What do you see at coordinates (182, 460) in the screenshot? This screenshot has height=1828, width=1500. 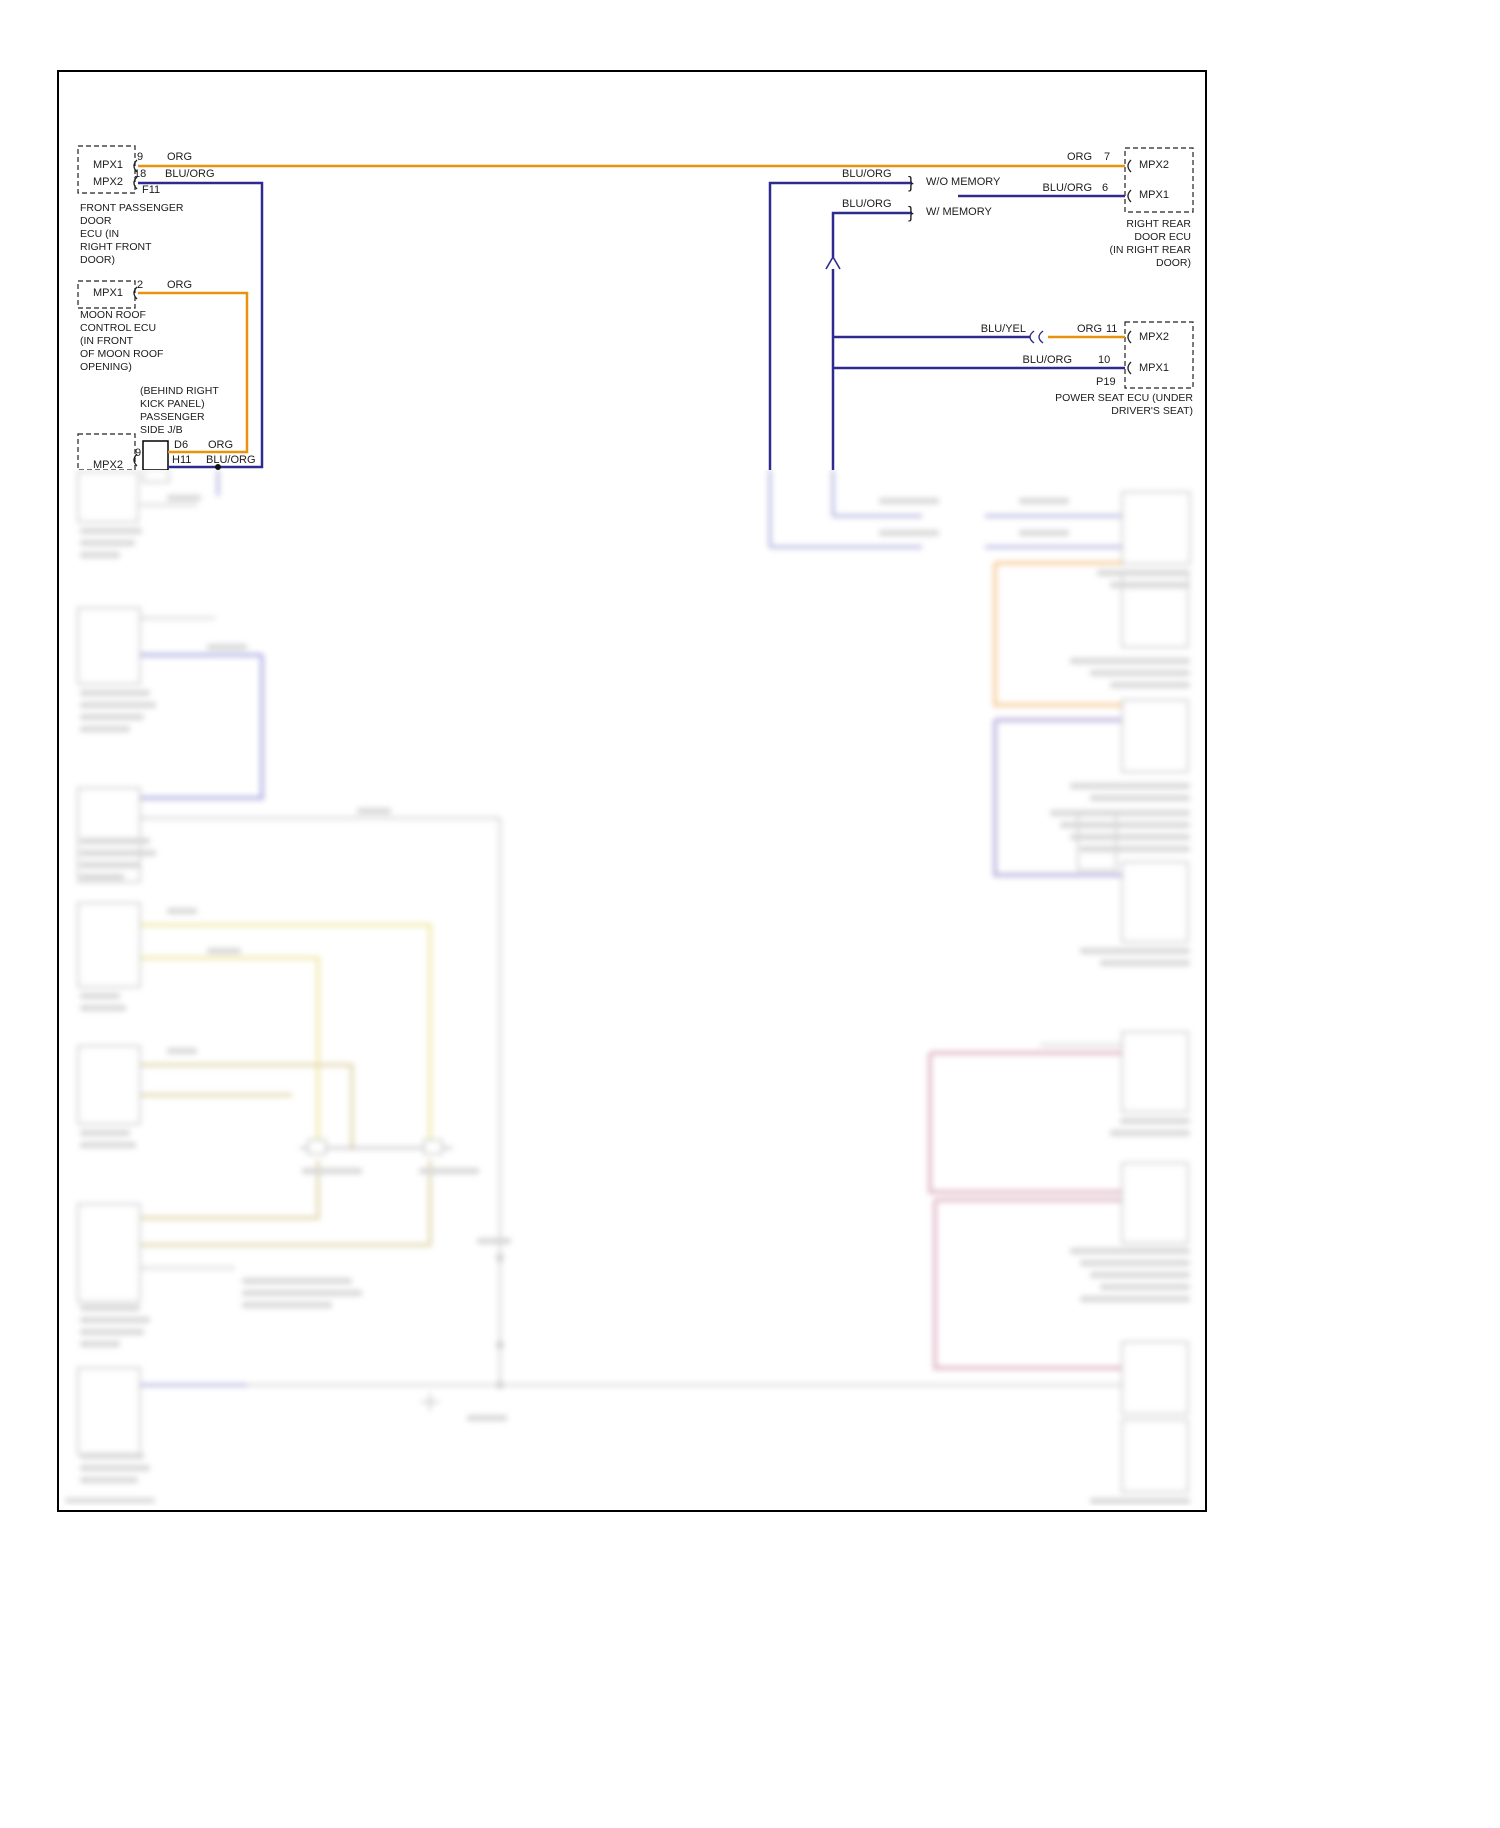 I see `jb-connector-code: H11` at bounding box center [182, 460].